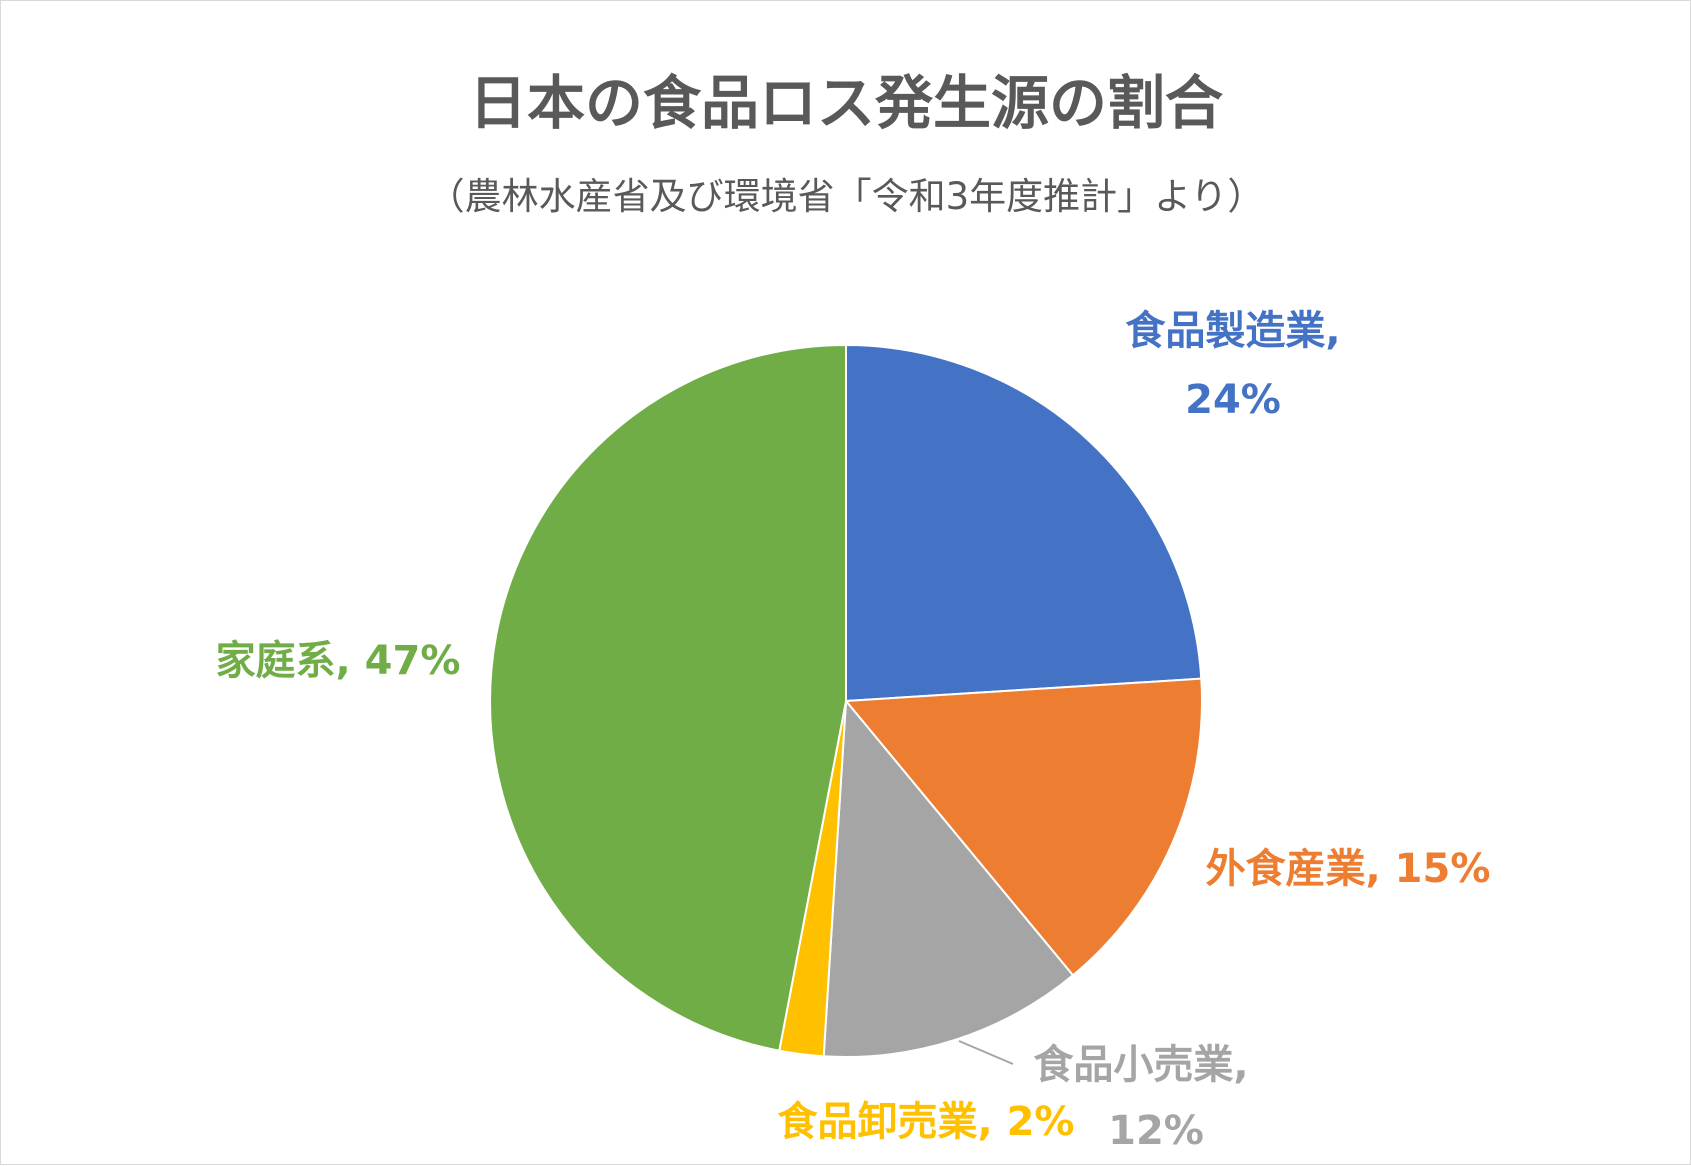 This screenshot has height=1166, width=1691. What do you see at coordinates (668, 697) in the screenshot?
I see `pie-slice-household` at bounding box center [668, 697].